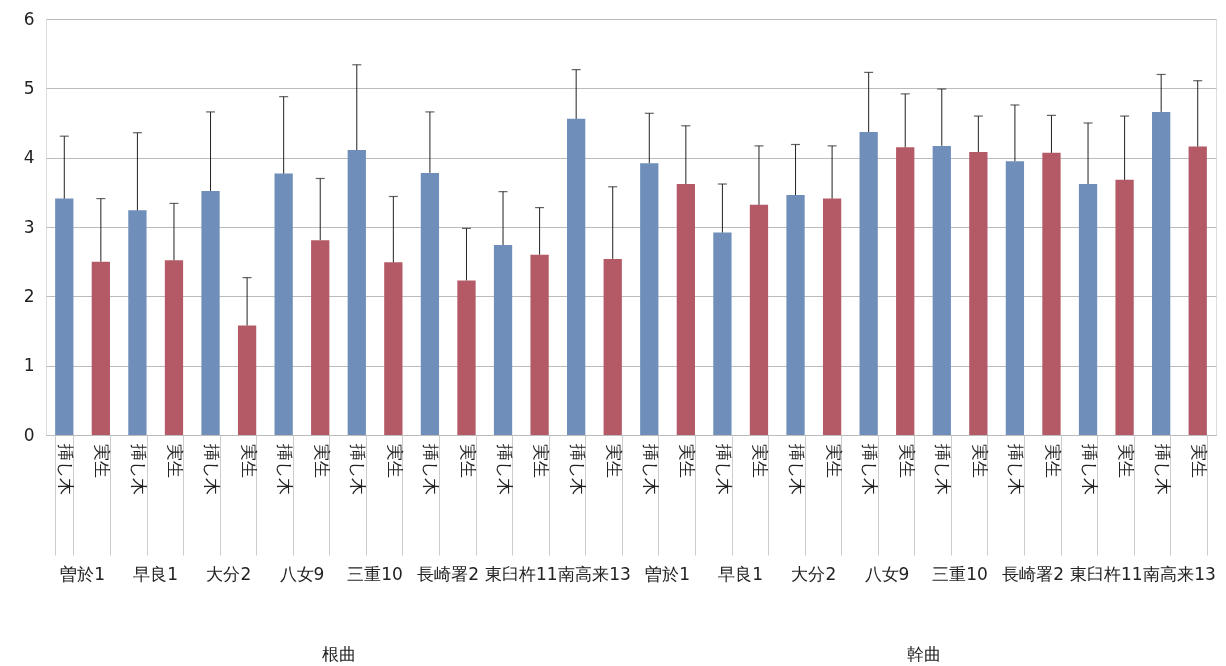 The width and height of the screenshot is (1226, 666). What do you see at coordinates (29, 434) in the screenshot?
I see `y-tick-label: 0` at bounding box center [29, 434].